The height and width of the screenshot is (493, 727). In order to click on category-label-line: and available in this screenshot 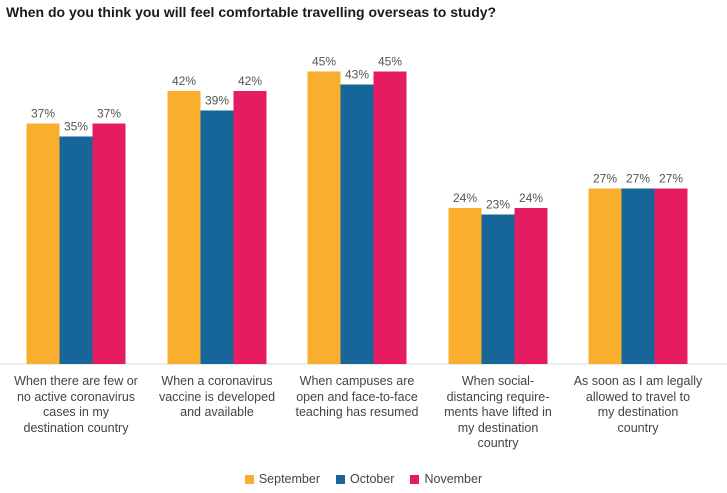, I will do `click(217, 412)`.